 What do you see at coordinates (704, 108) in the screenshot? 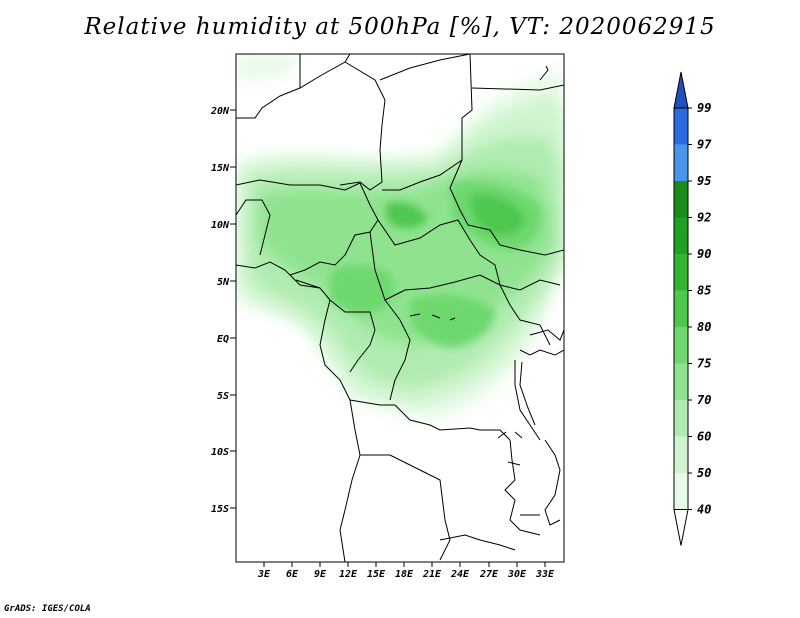
I see `colorbar-label: 99` at bounding box center [704, 108].